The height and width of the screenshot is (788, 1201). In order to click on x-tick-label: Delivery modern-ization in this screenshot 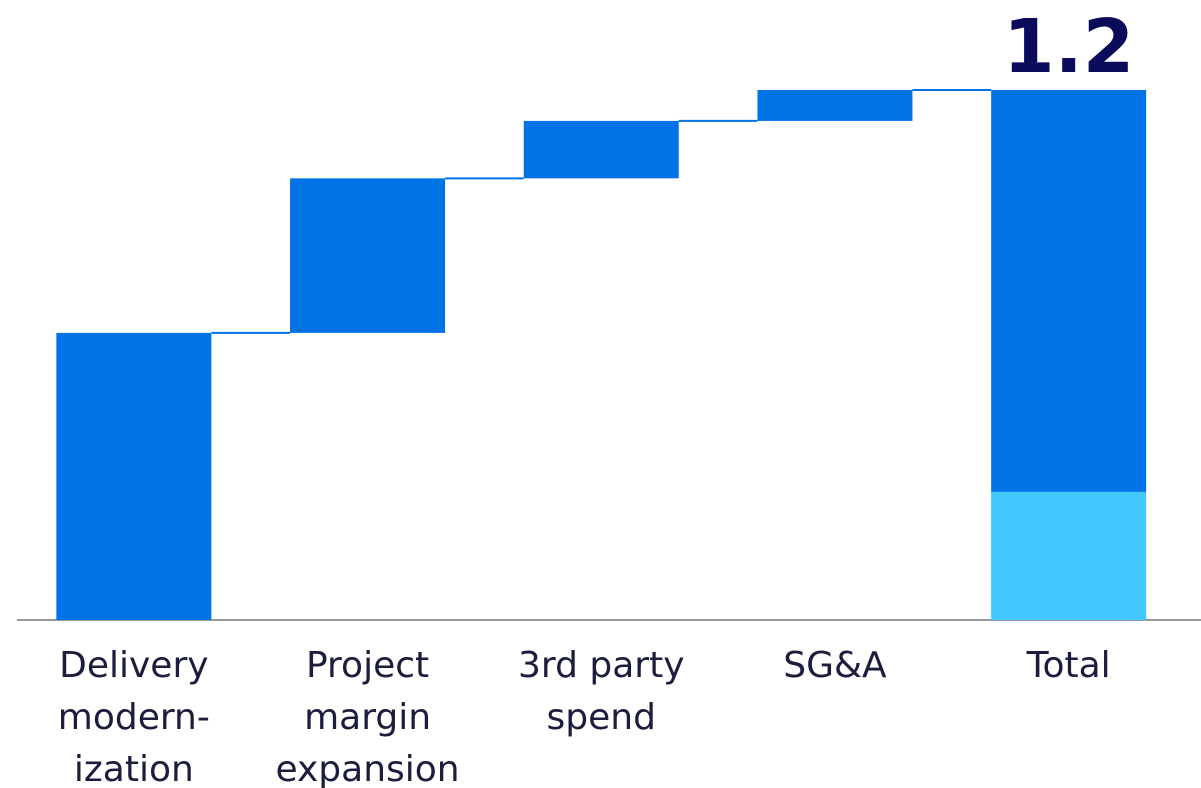, I will do `click(134, 716)`.